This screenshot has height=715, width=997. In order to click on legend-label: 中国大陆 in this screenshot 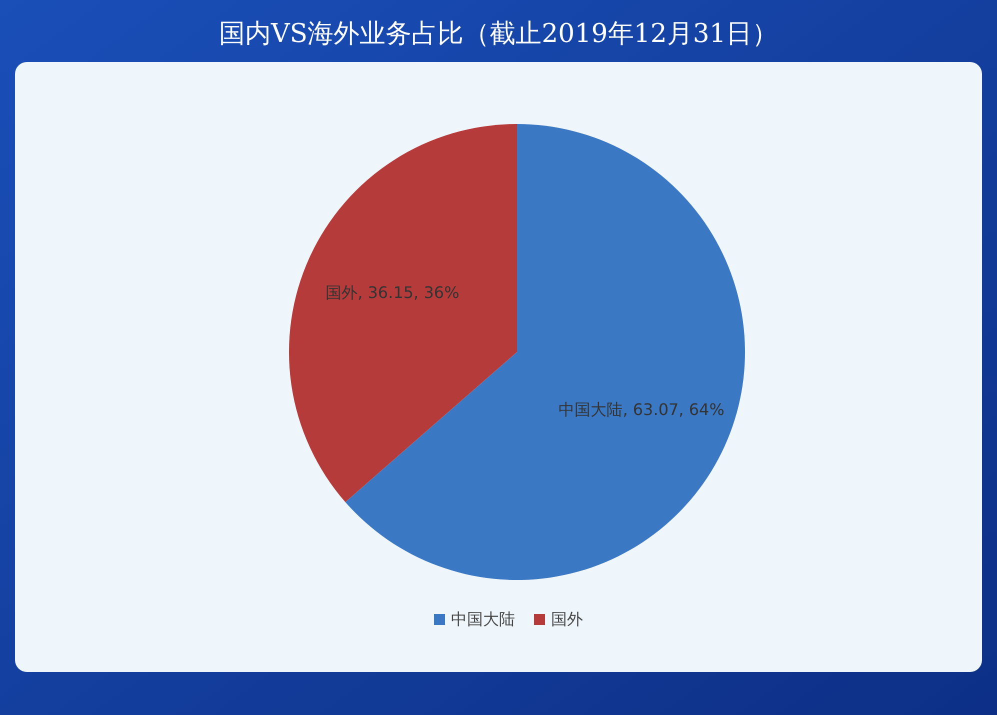, I will do `click(483, 618)`.